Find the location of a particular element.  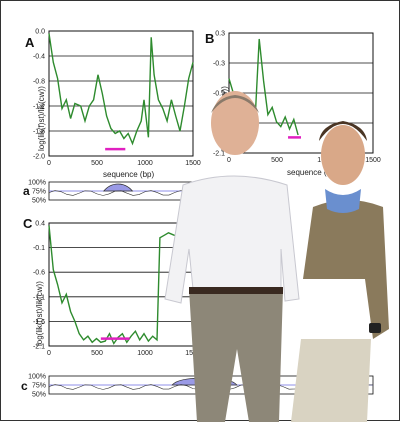

y-tick-label: 0.0 is located at coordinates (40, 32).